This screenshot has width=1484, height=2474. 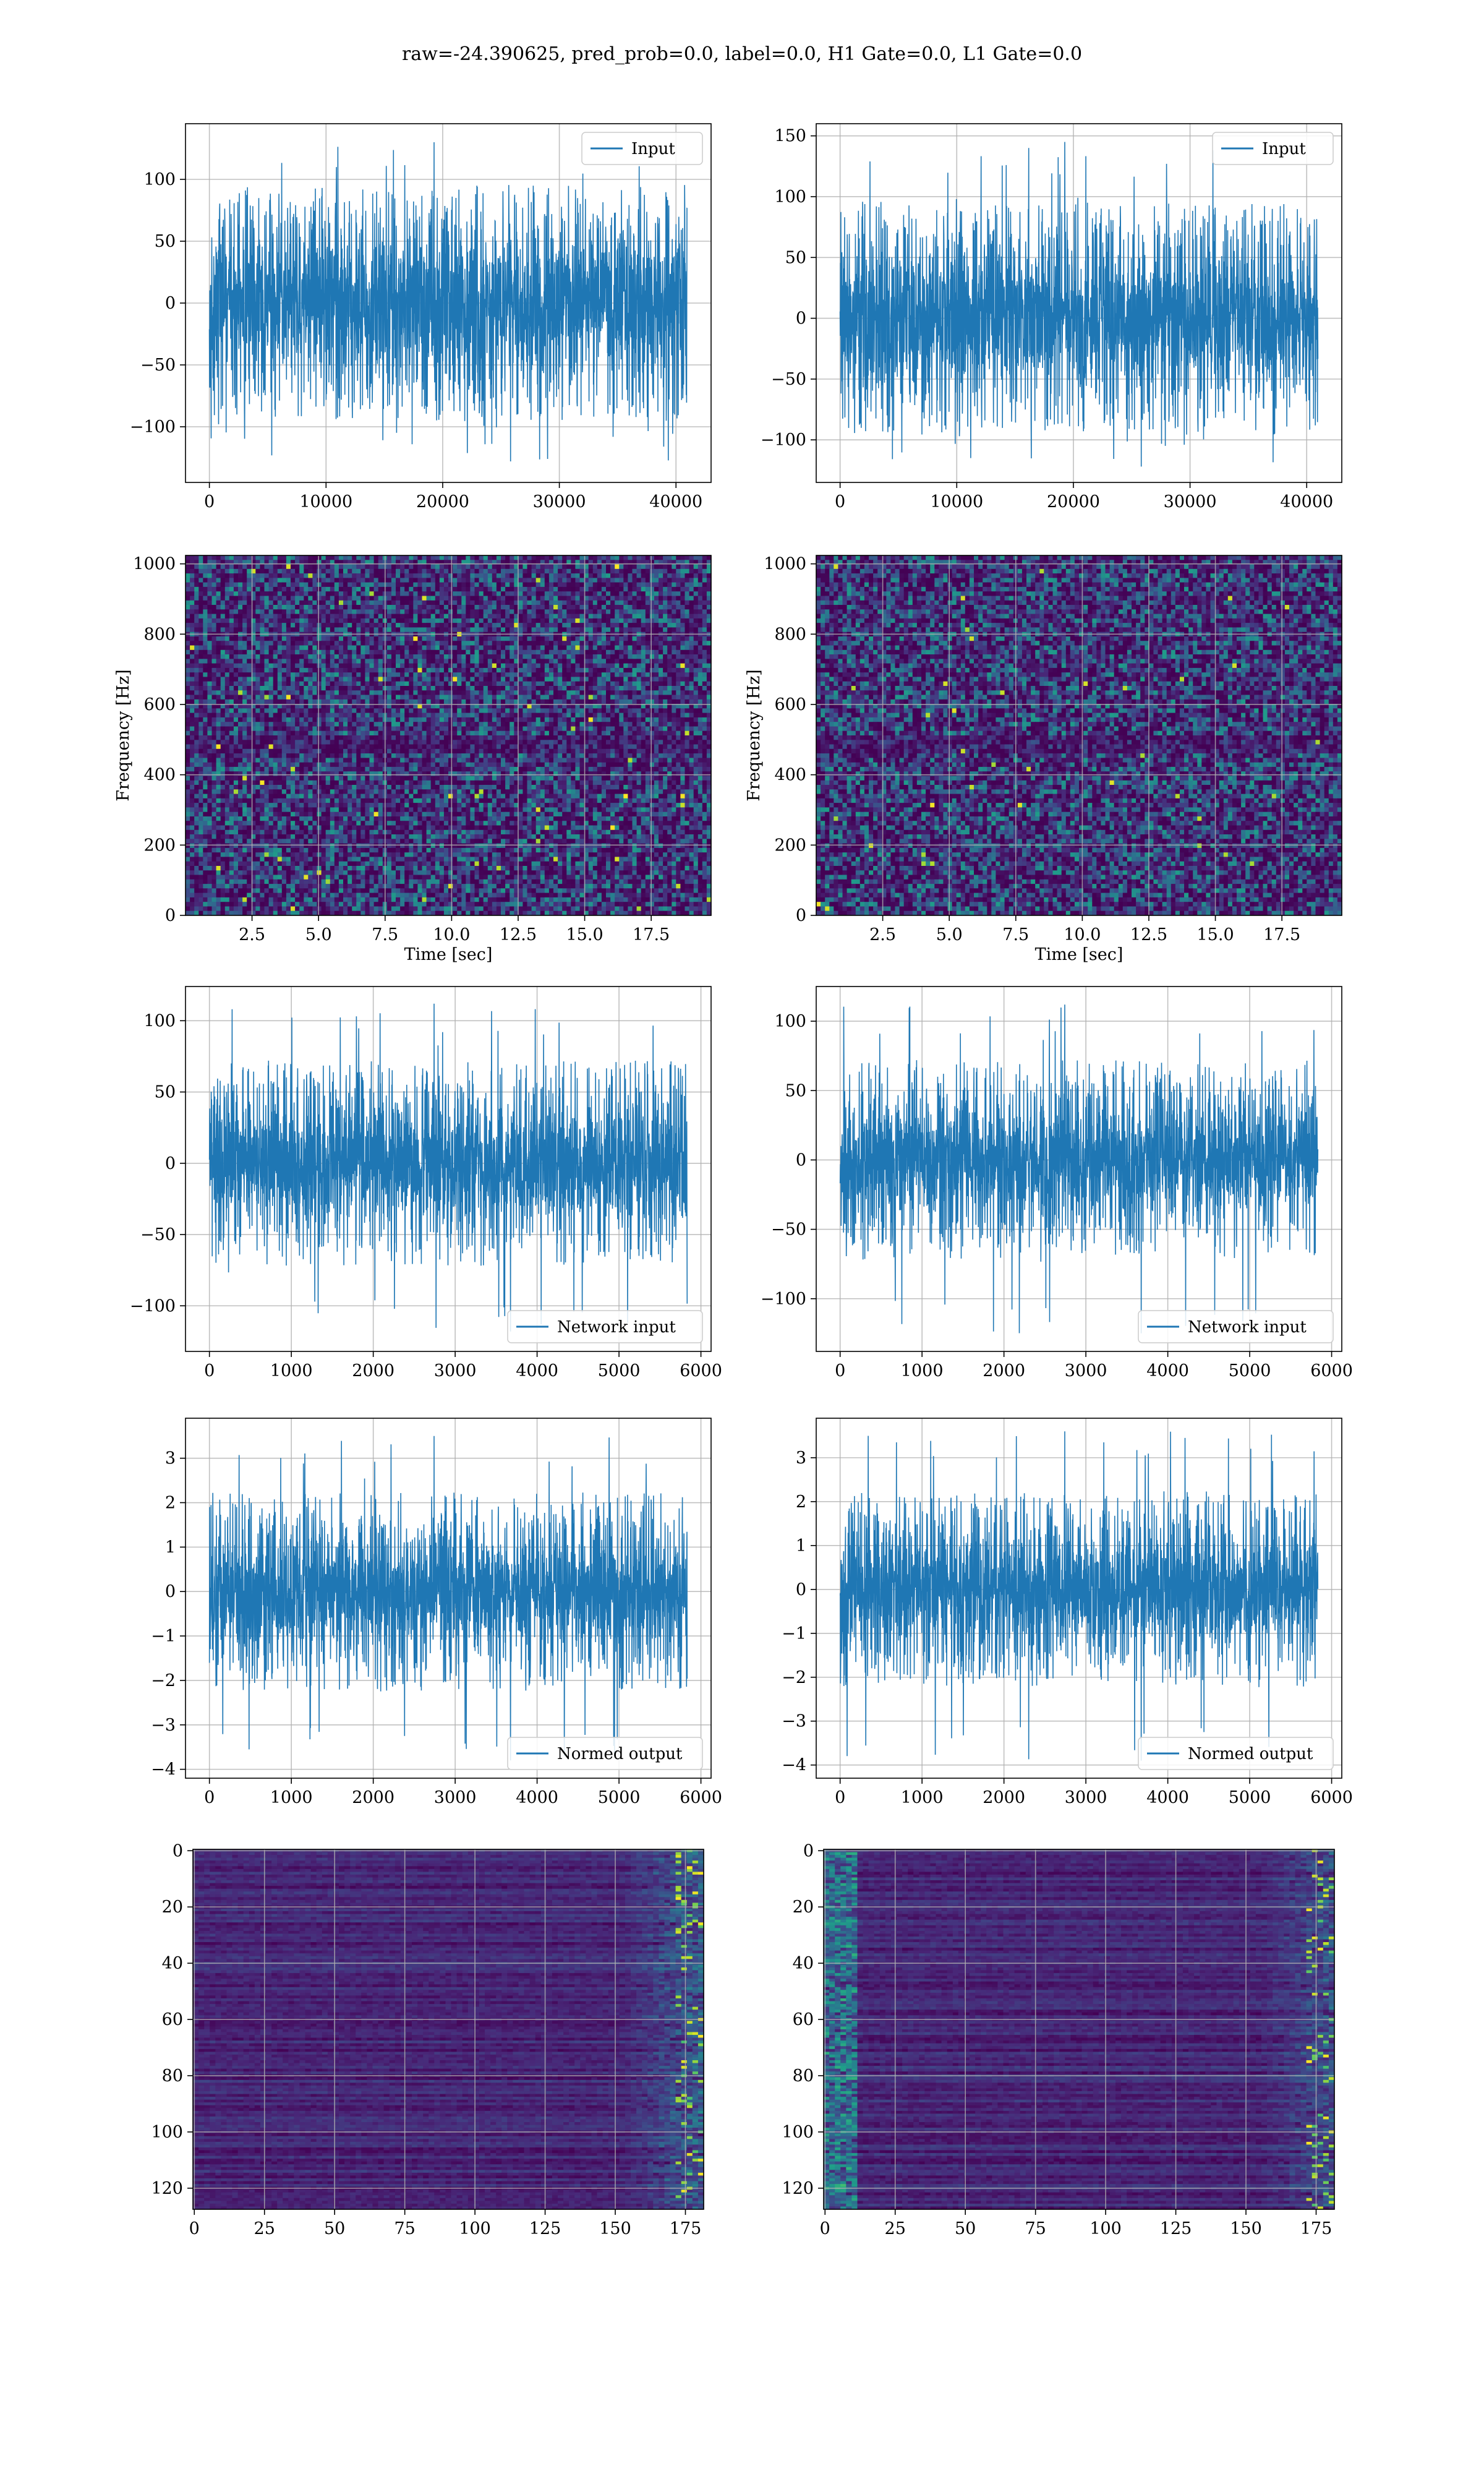 What do you see at coordinates (559, 501) in the screenshot?
I see `x-tick-label: 30000` at bounding box center [559, 501].